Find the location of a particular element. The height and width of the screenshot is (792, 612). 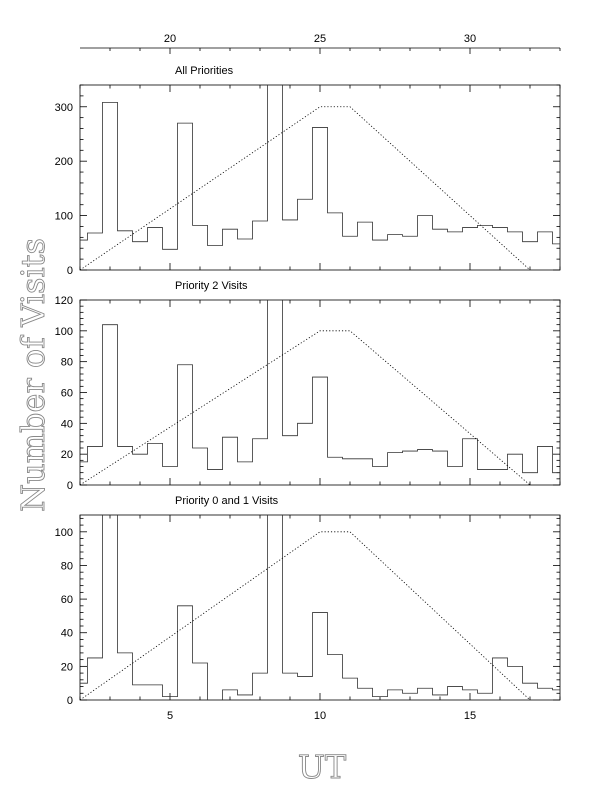

top-axis-tick-label: 25 is located at coordinates (320, 39).